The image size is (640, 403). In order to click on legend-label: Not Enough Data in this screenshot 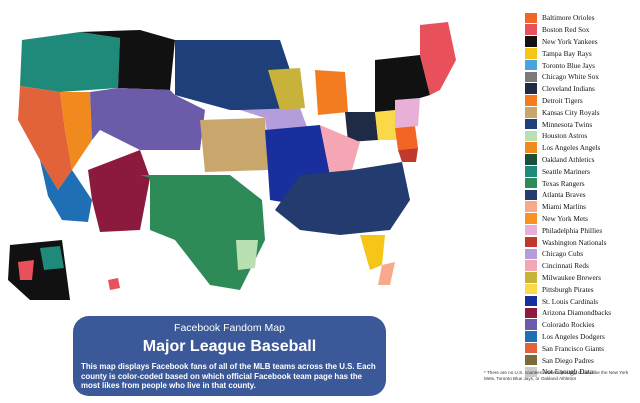, I will do `click(568, 372)`.